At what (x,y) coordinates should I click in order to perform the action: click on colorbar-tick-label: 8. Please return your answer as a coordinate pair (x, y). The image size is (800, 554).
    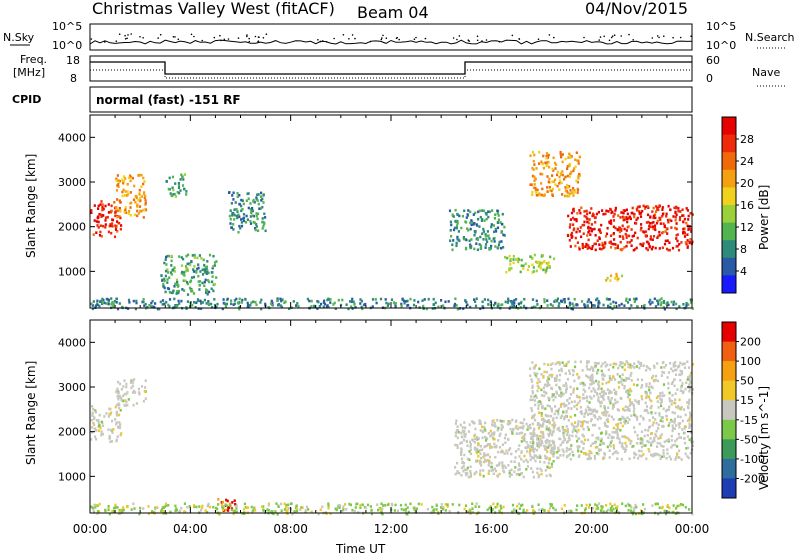
    Looking at the image, I should click on (743, 249).